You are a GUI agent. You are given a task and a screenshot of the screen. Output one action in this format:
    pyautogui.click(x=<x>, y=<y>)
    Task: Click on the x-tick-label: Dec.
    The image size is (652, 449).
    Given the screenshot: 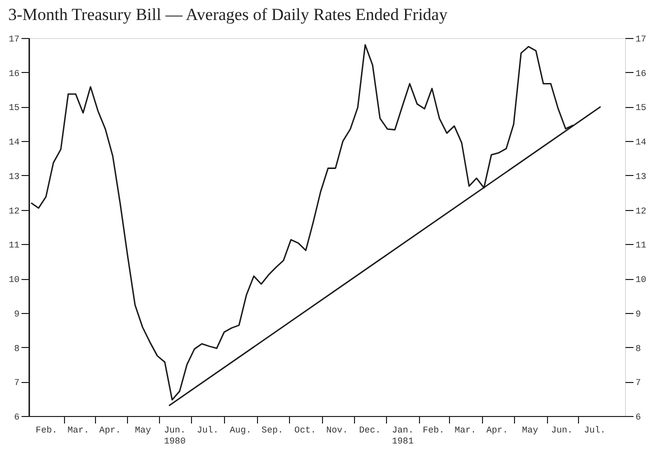 What is the action you would take?
    pyautogui.click(x=370, y=431)
    